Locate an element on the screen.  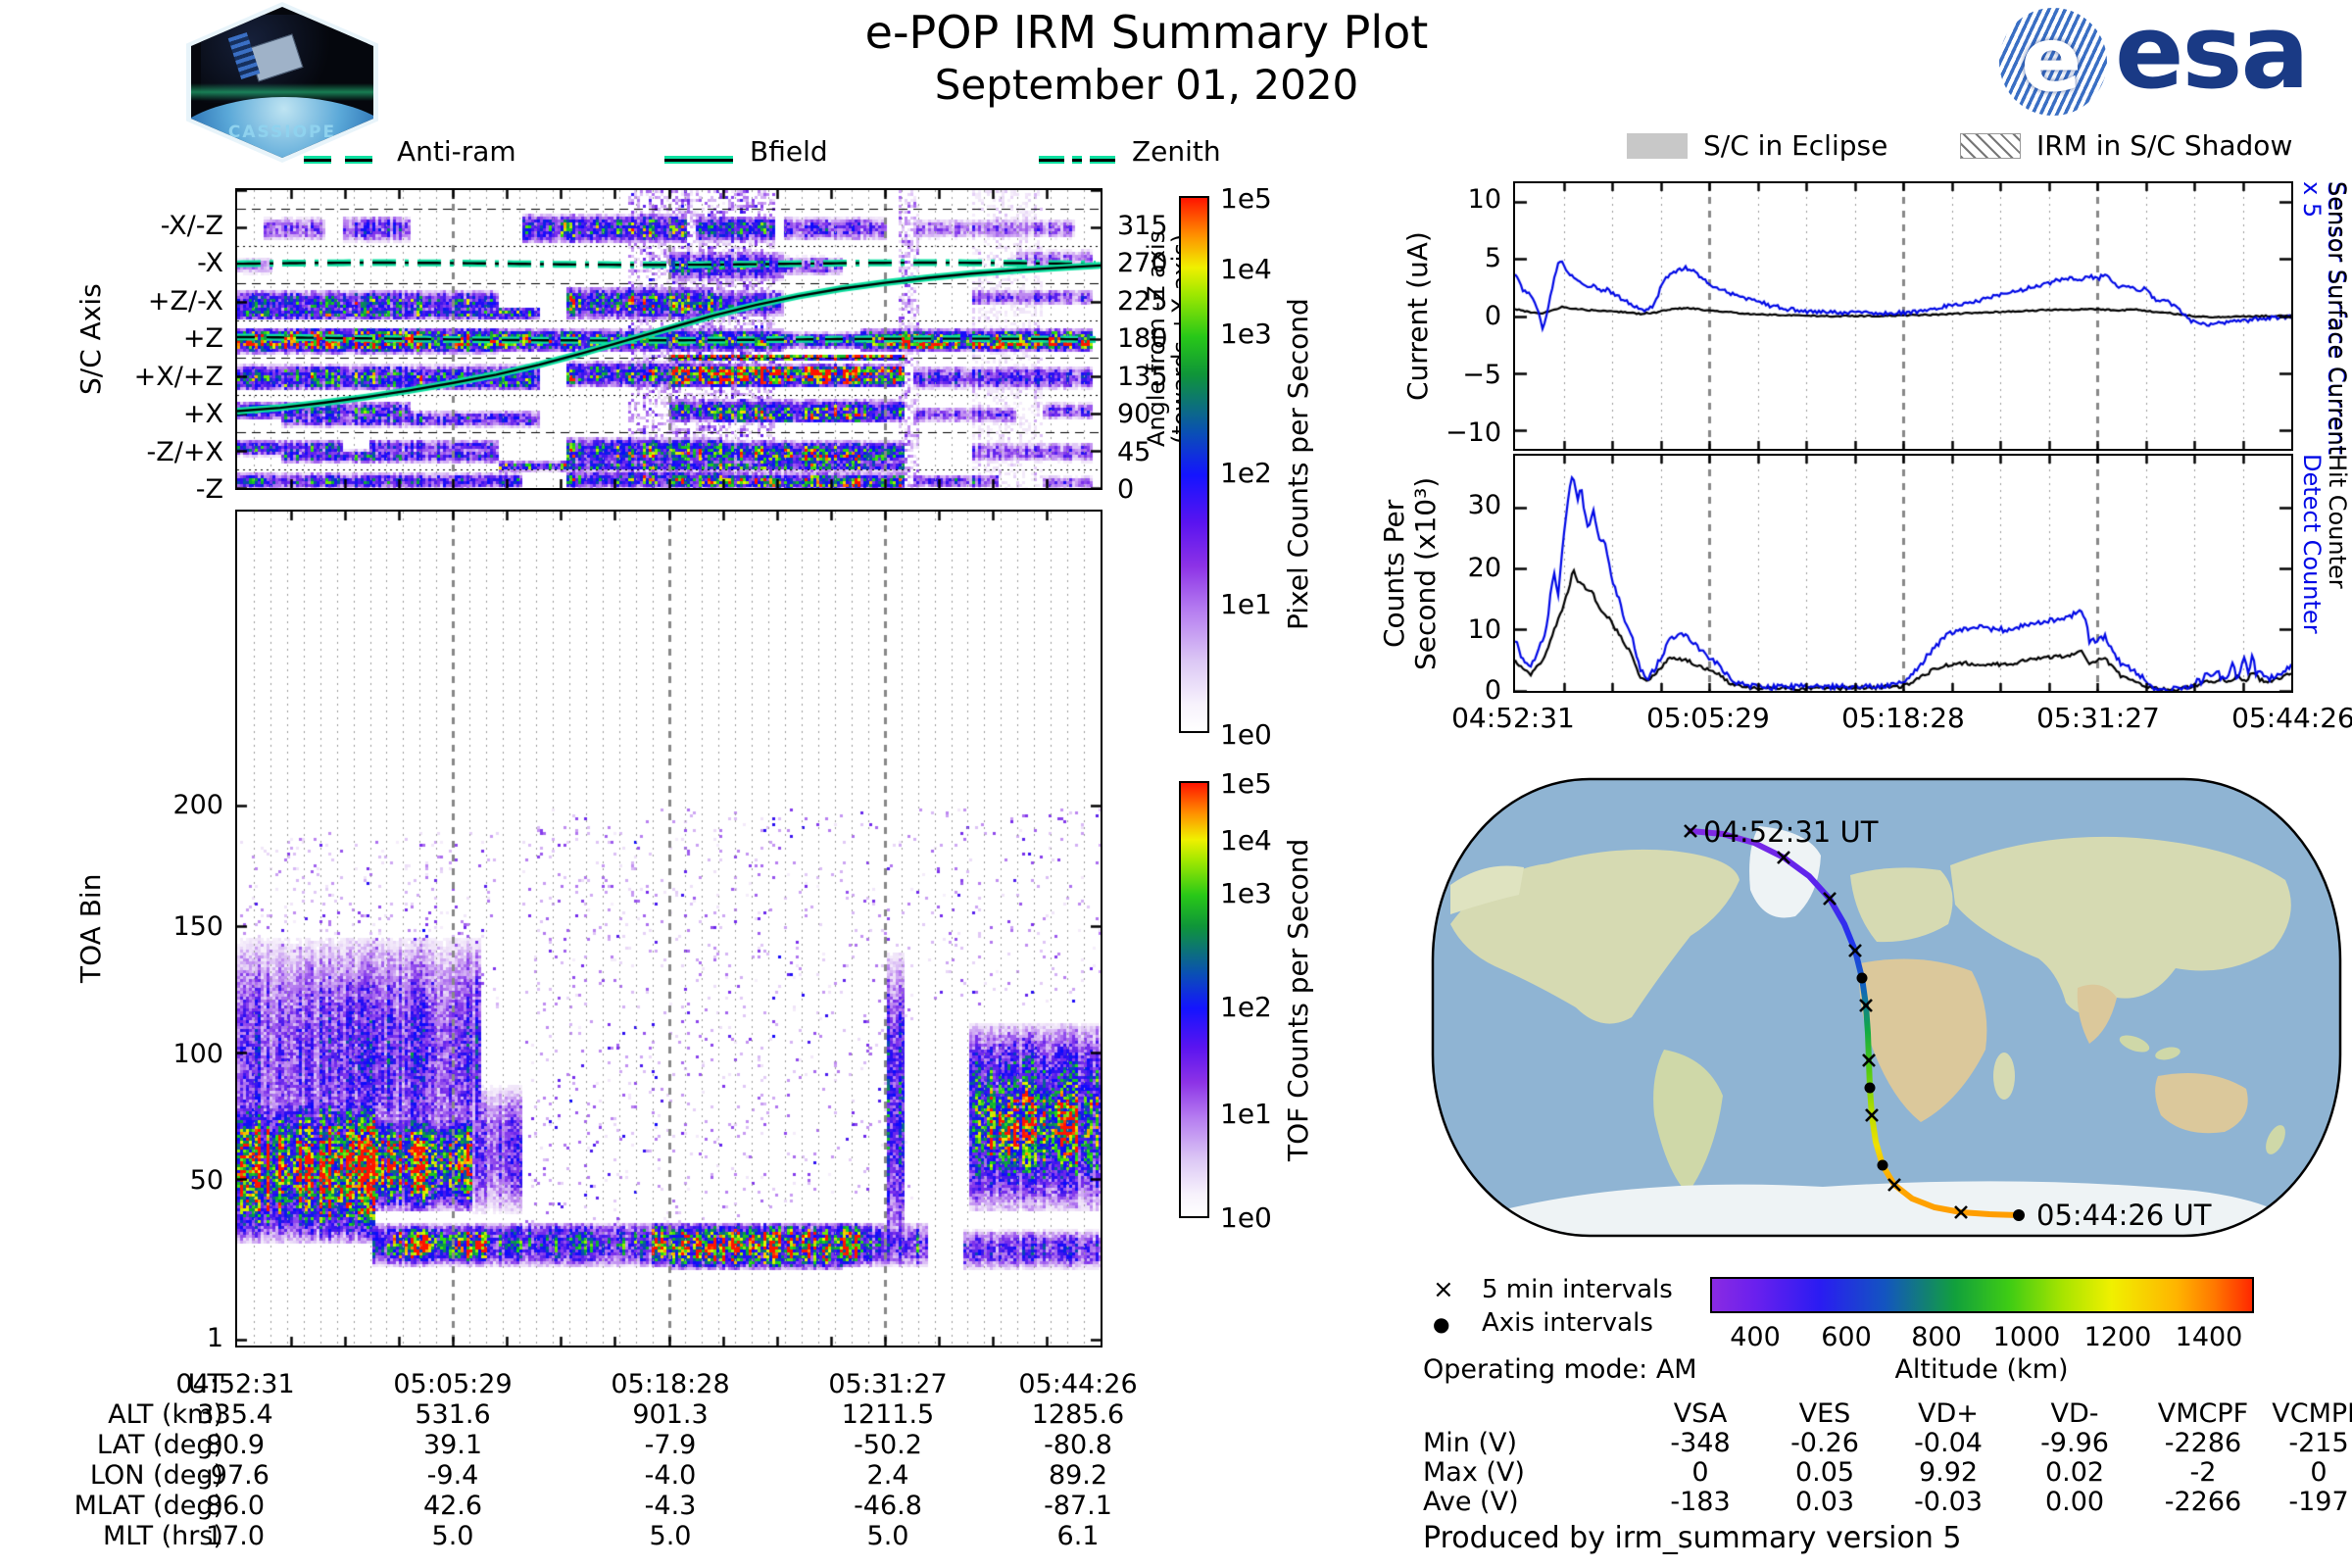
track-end-time: 05:44:26 UT is located at coordinates (2124, 1215).